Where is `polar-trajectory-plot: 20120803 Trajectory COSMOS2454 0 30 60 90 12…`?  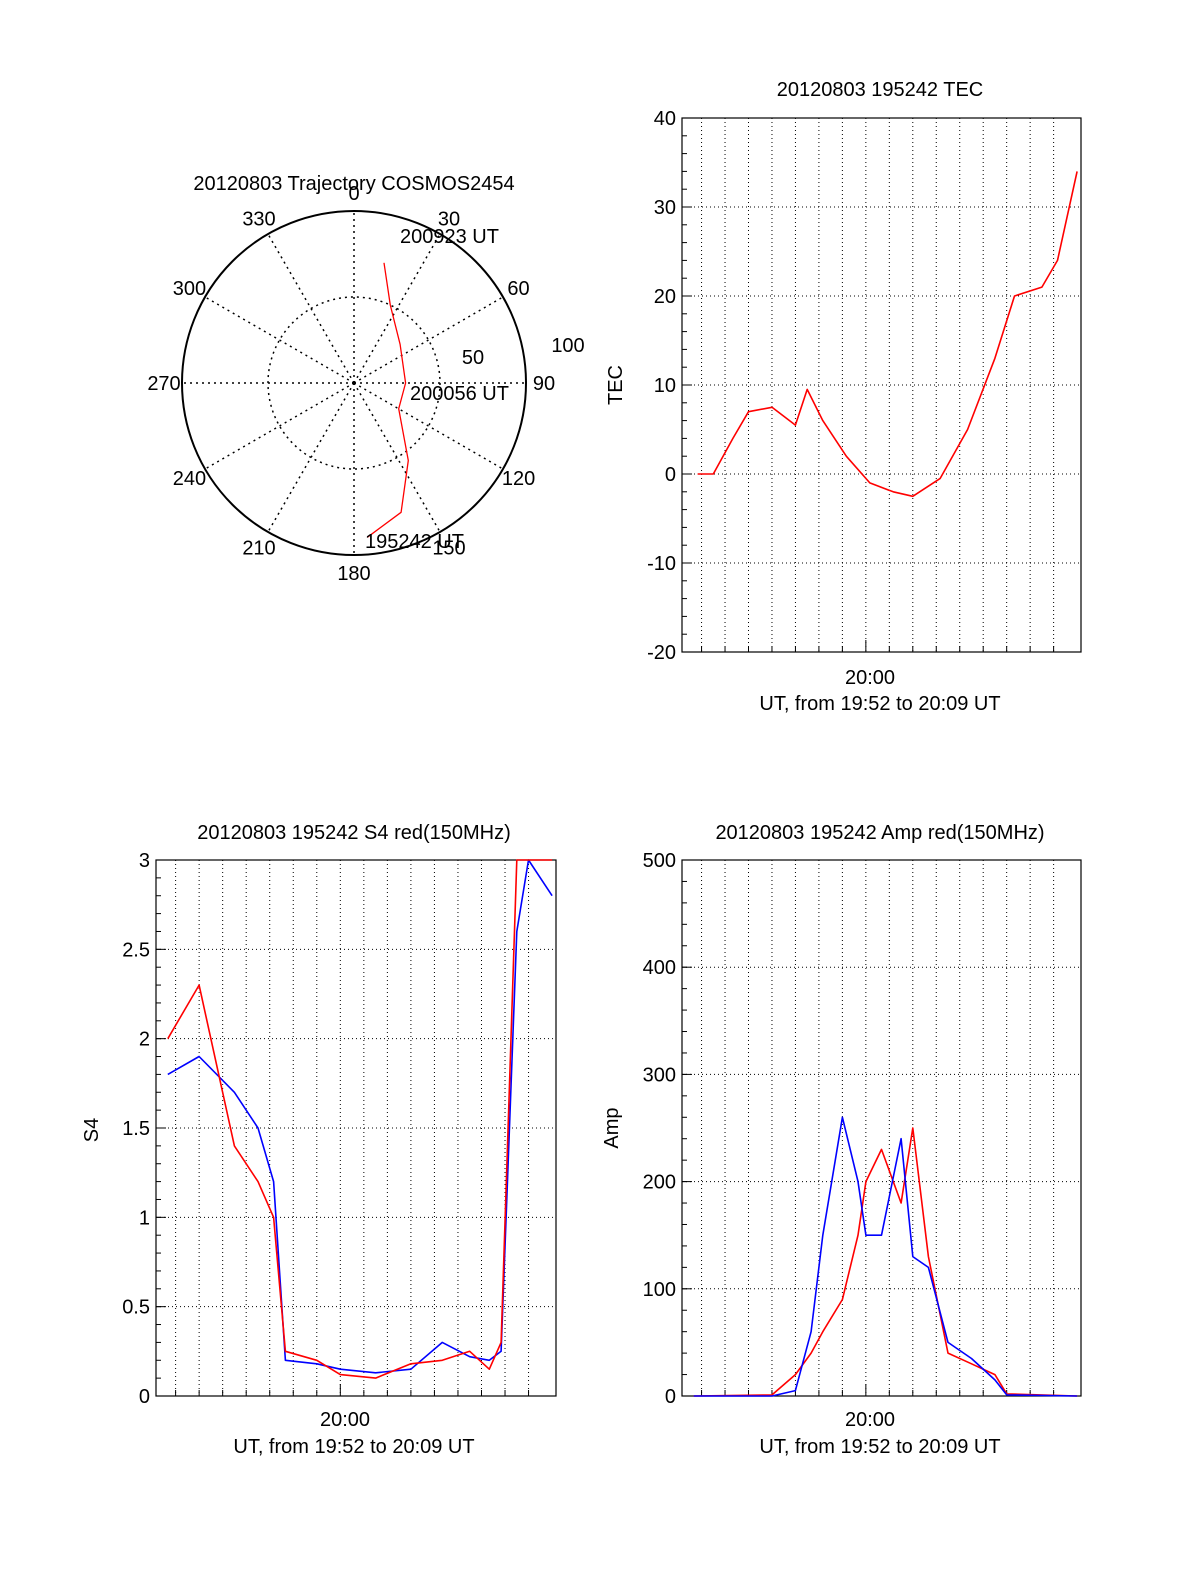
polar-trajectory-plot: 20120803 Trajectory COSMOS2454 0 30 60 90 12… is located at coordinates (365, 379).